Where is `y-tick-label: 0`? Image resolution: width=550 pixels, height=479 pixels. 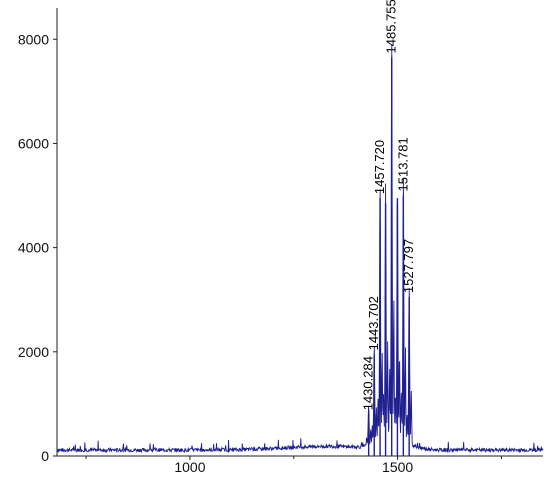 y-tick-label: 0 is located at coordinates (45, 456).